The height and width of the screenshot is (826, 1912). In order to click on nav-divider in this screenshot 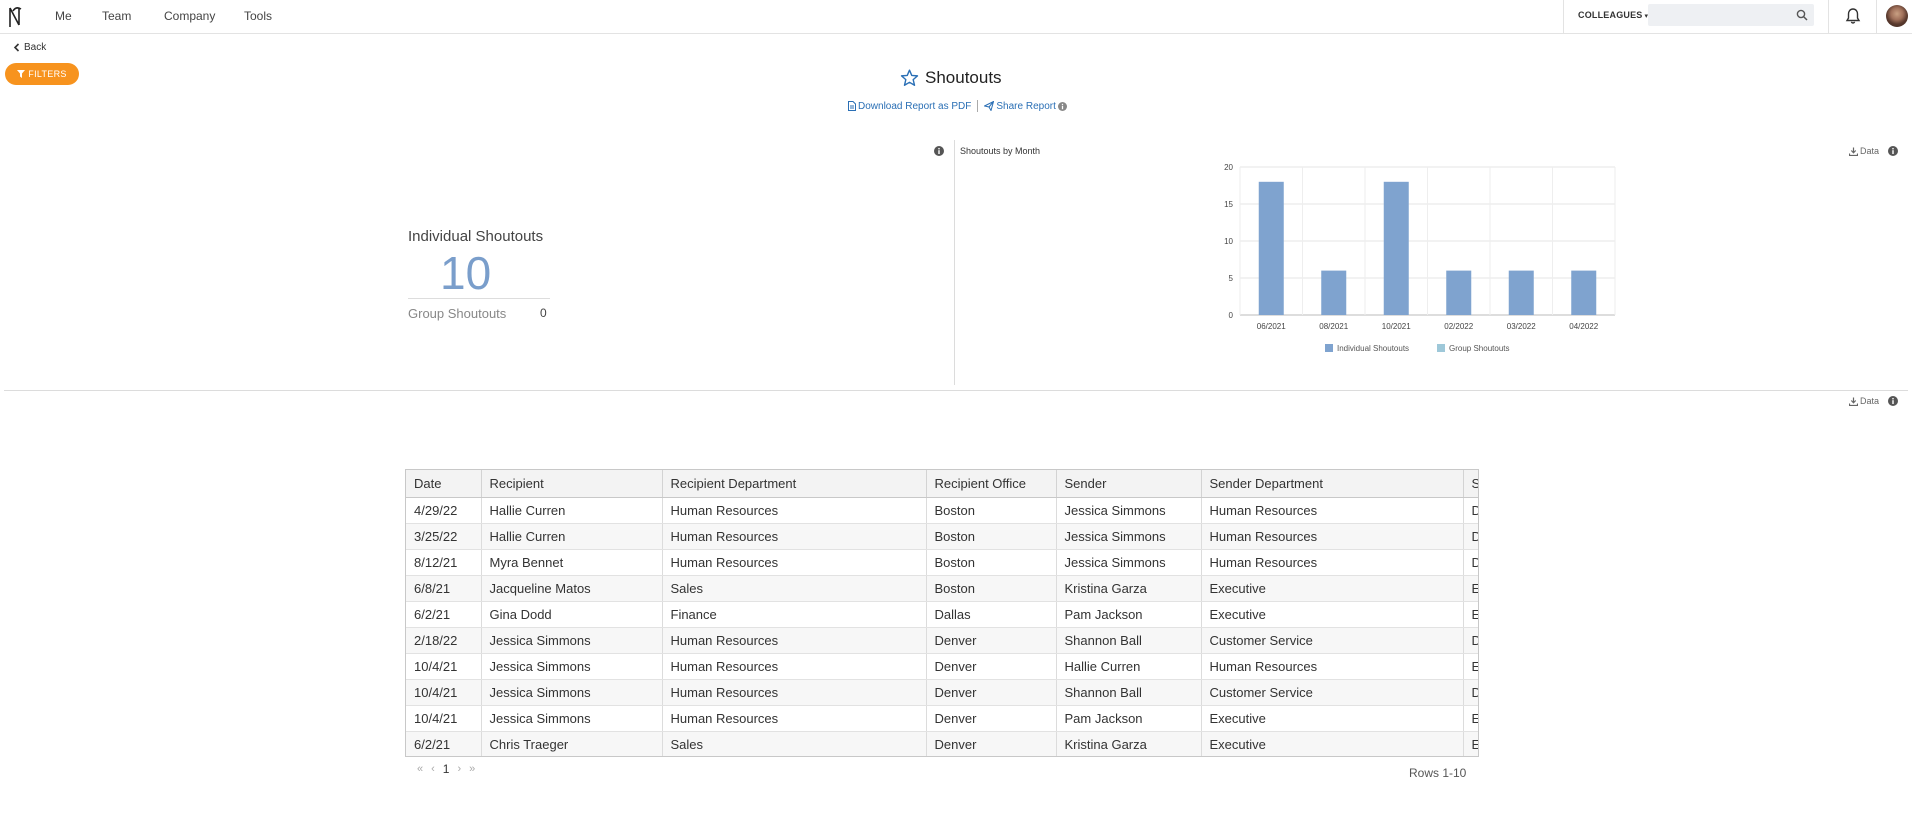, I will do `click(1563, 17)`.